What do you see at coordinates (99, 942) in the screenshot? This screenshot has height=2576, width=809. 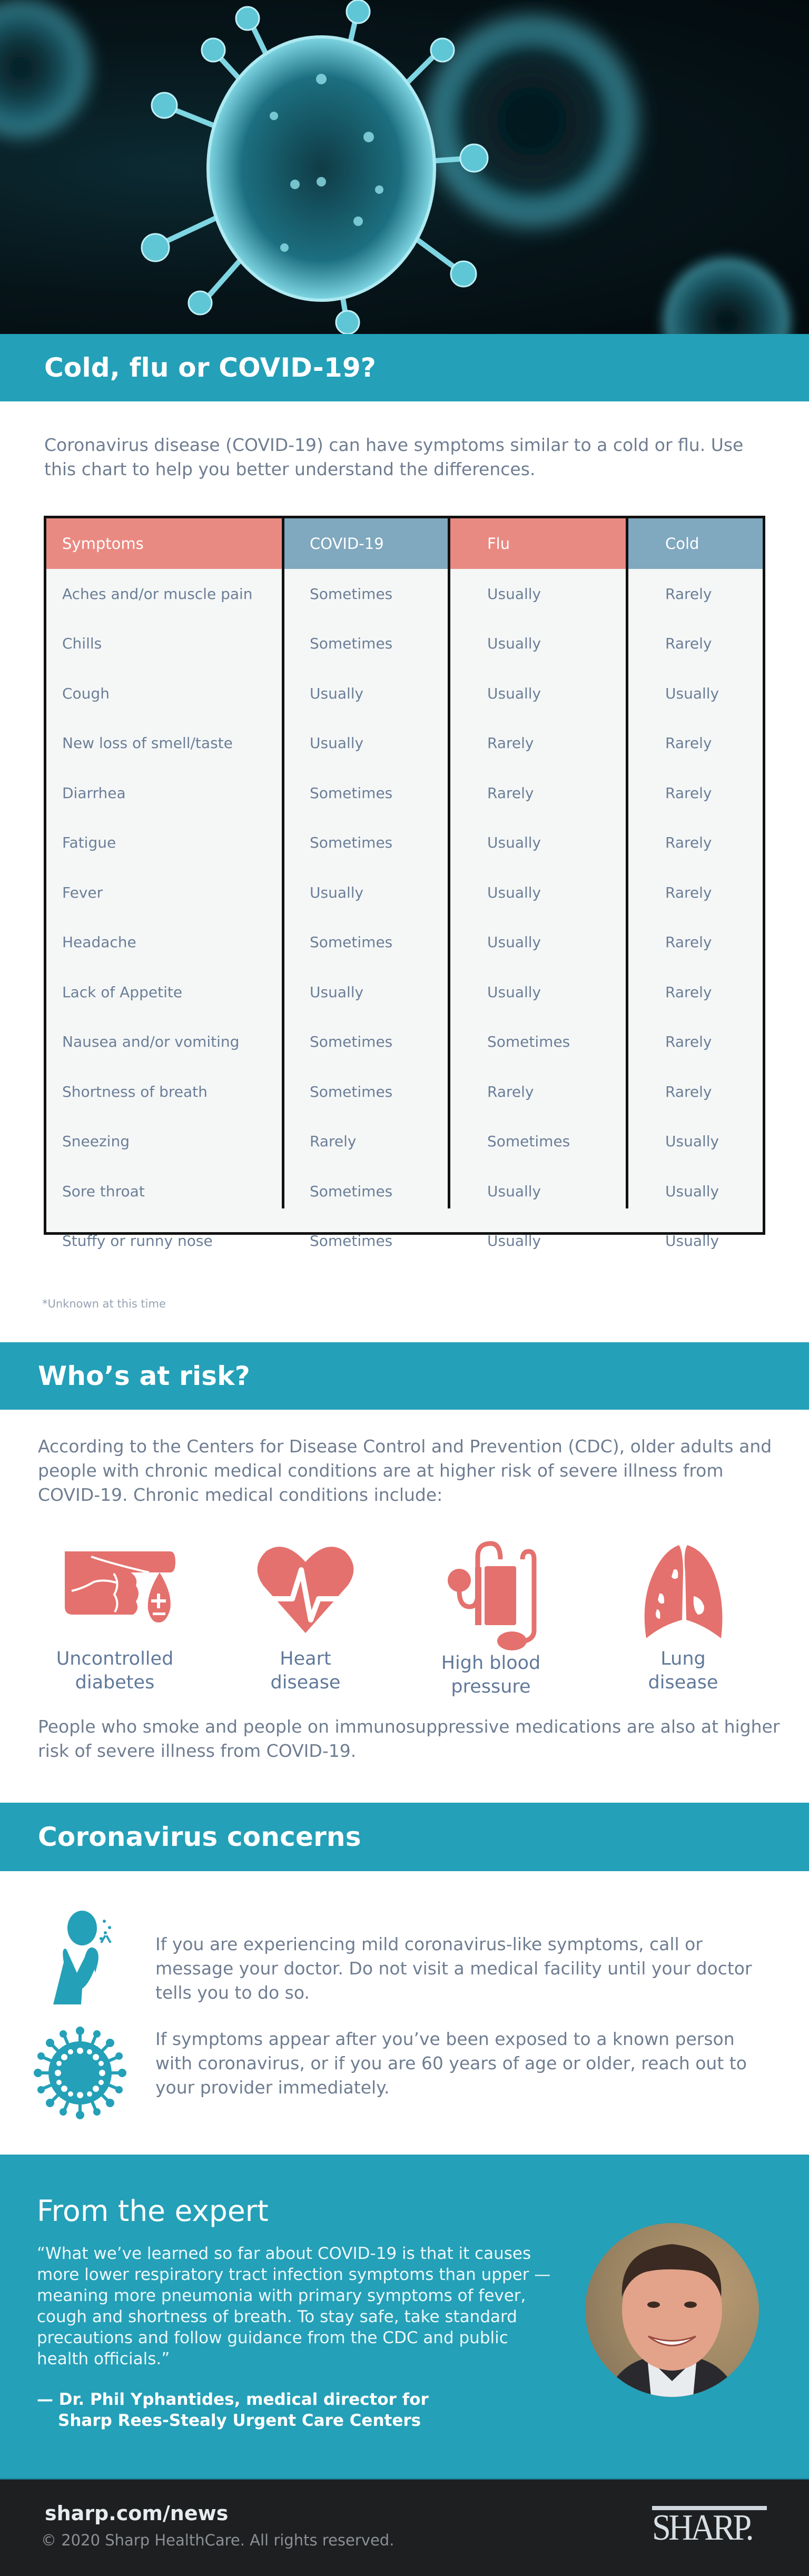 I see `symptom-cell: Headache` at bounding box center [99, 942].